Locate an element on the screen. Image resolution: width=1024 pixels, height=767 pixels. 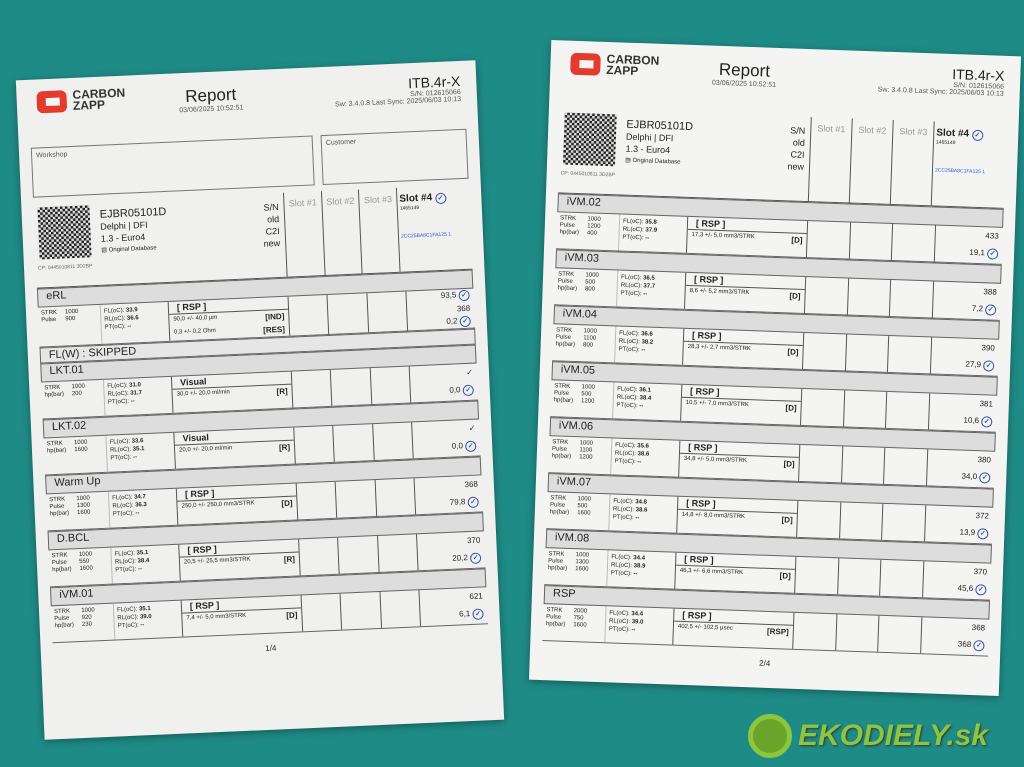
slot4-value-1: ✓ is located at coordinates (472, 428).